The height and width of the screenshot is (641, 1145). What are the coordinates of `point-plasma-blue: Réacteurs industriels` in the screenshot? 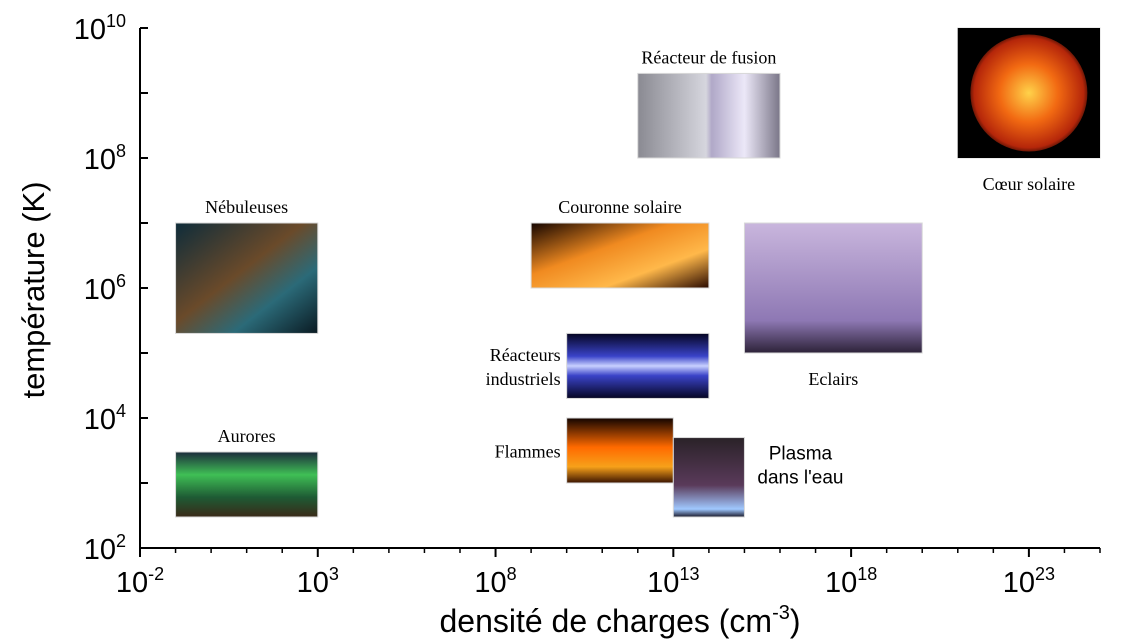 It's located at (598, 365).